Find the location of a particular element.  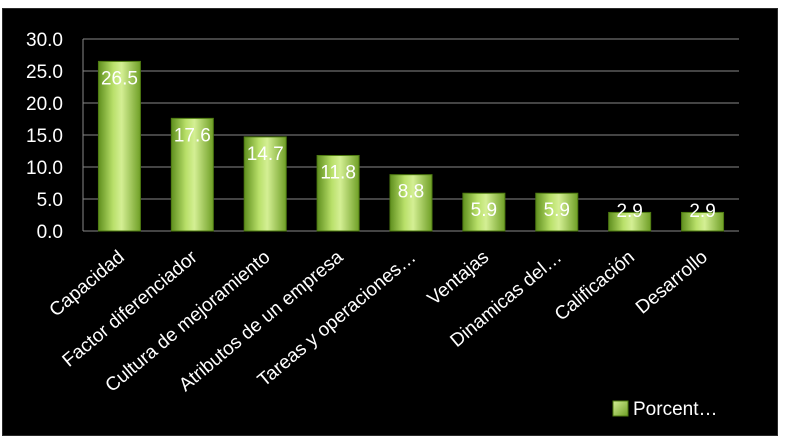

legend-marker is located at coordinates (620, 408).